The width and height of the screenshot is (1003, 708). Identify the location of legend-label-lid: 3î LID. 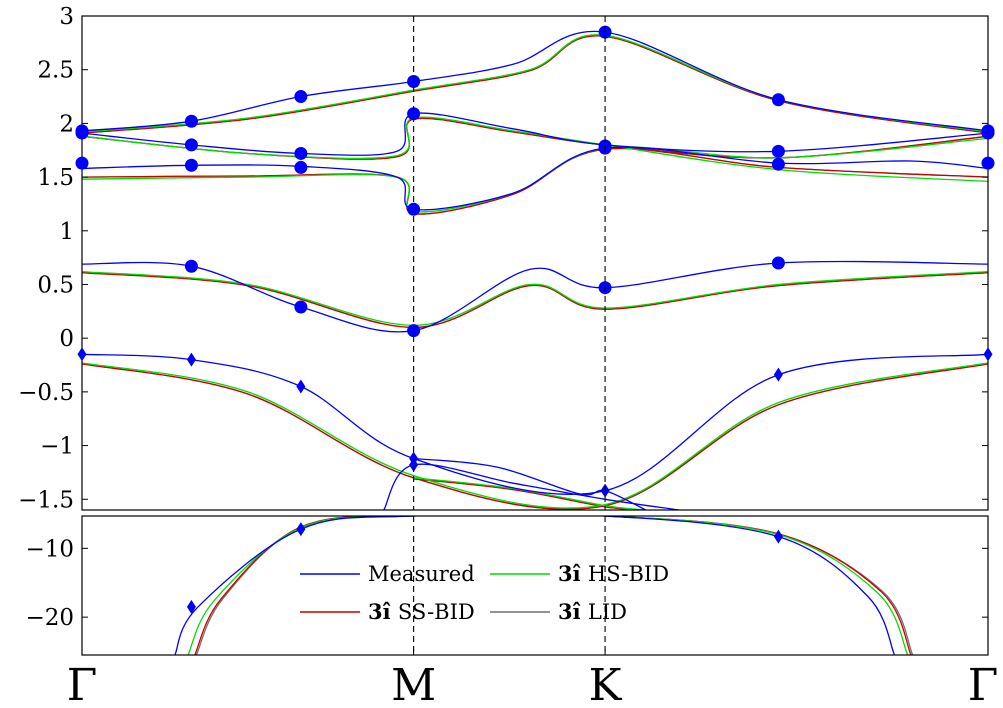
(592, 611).